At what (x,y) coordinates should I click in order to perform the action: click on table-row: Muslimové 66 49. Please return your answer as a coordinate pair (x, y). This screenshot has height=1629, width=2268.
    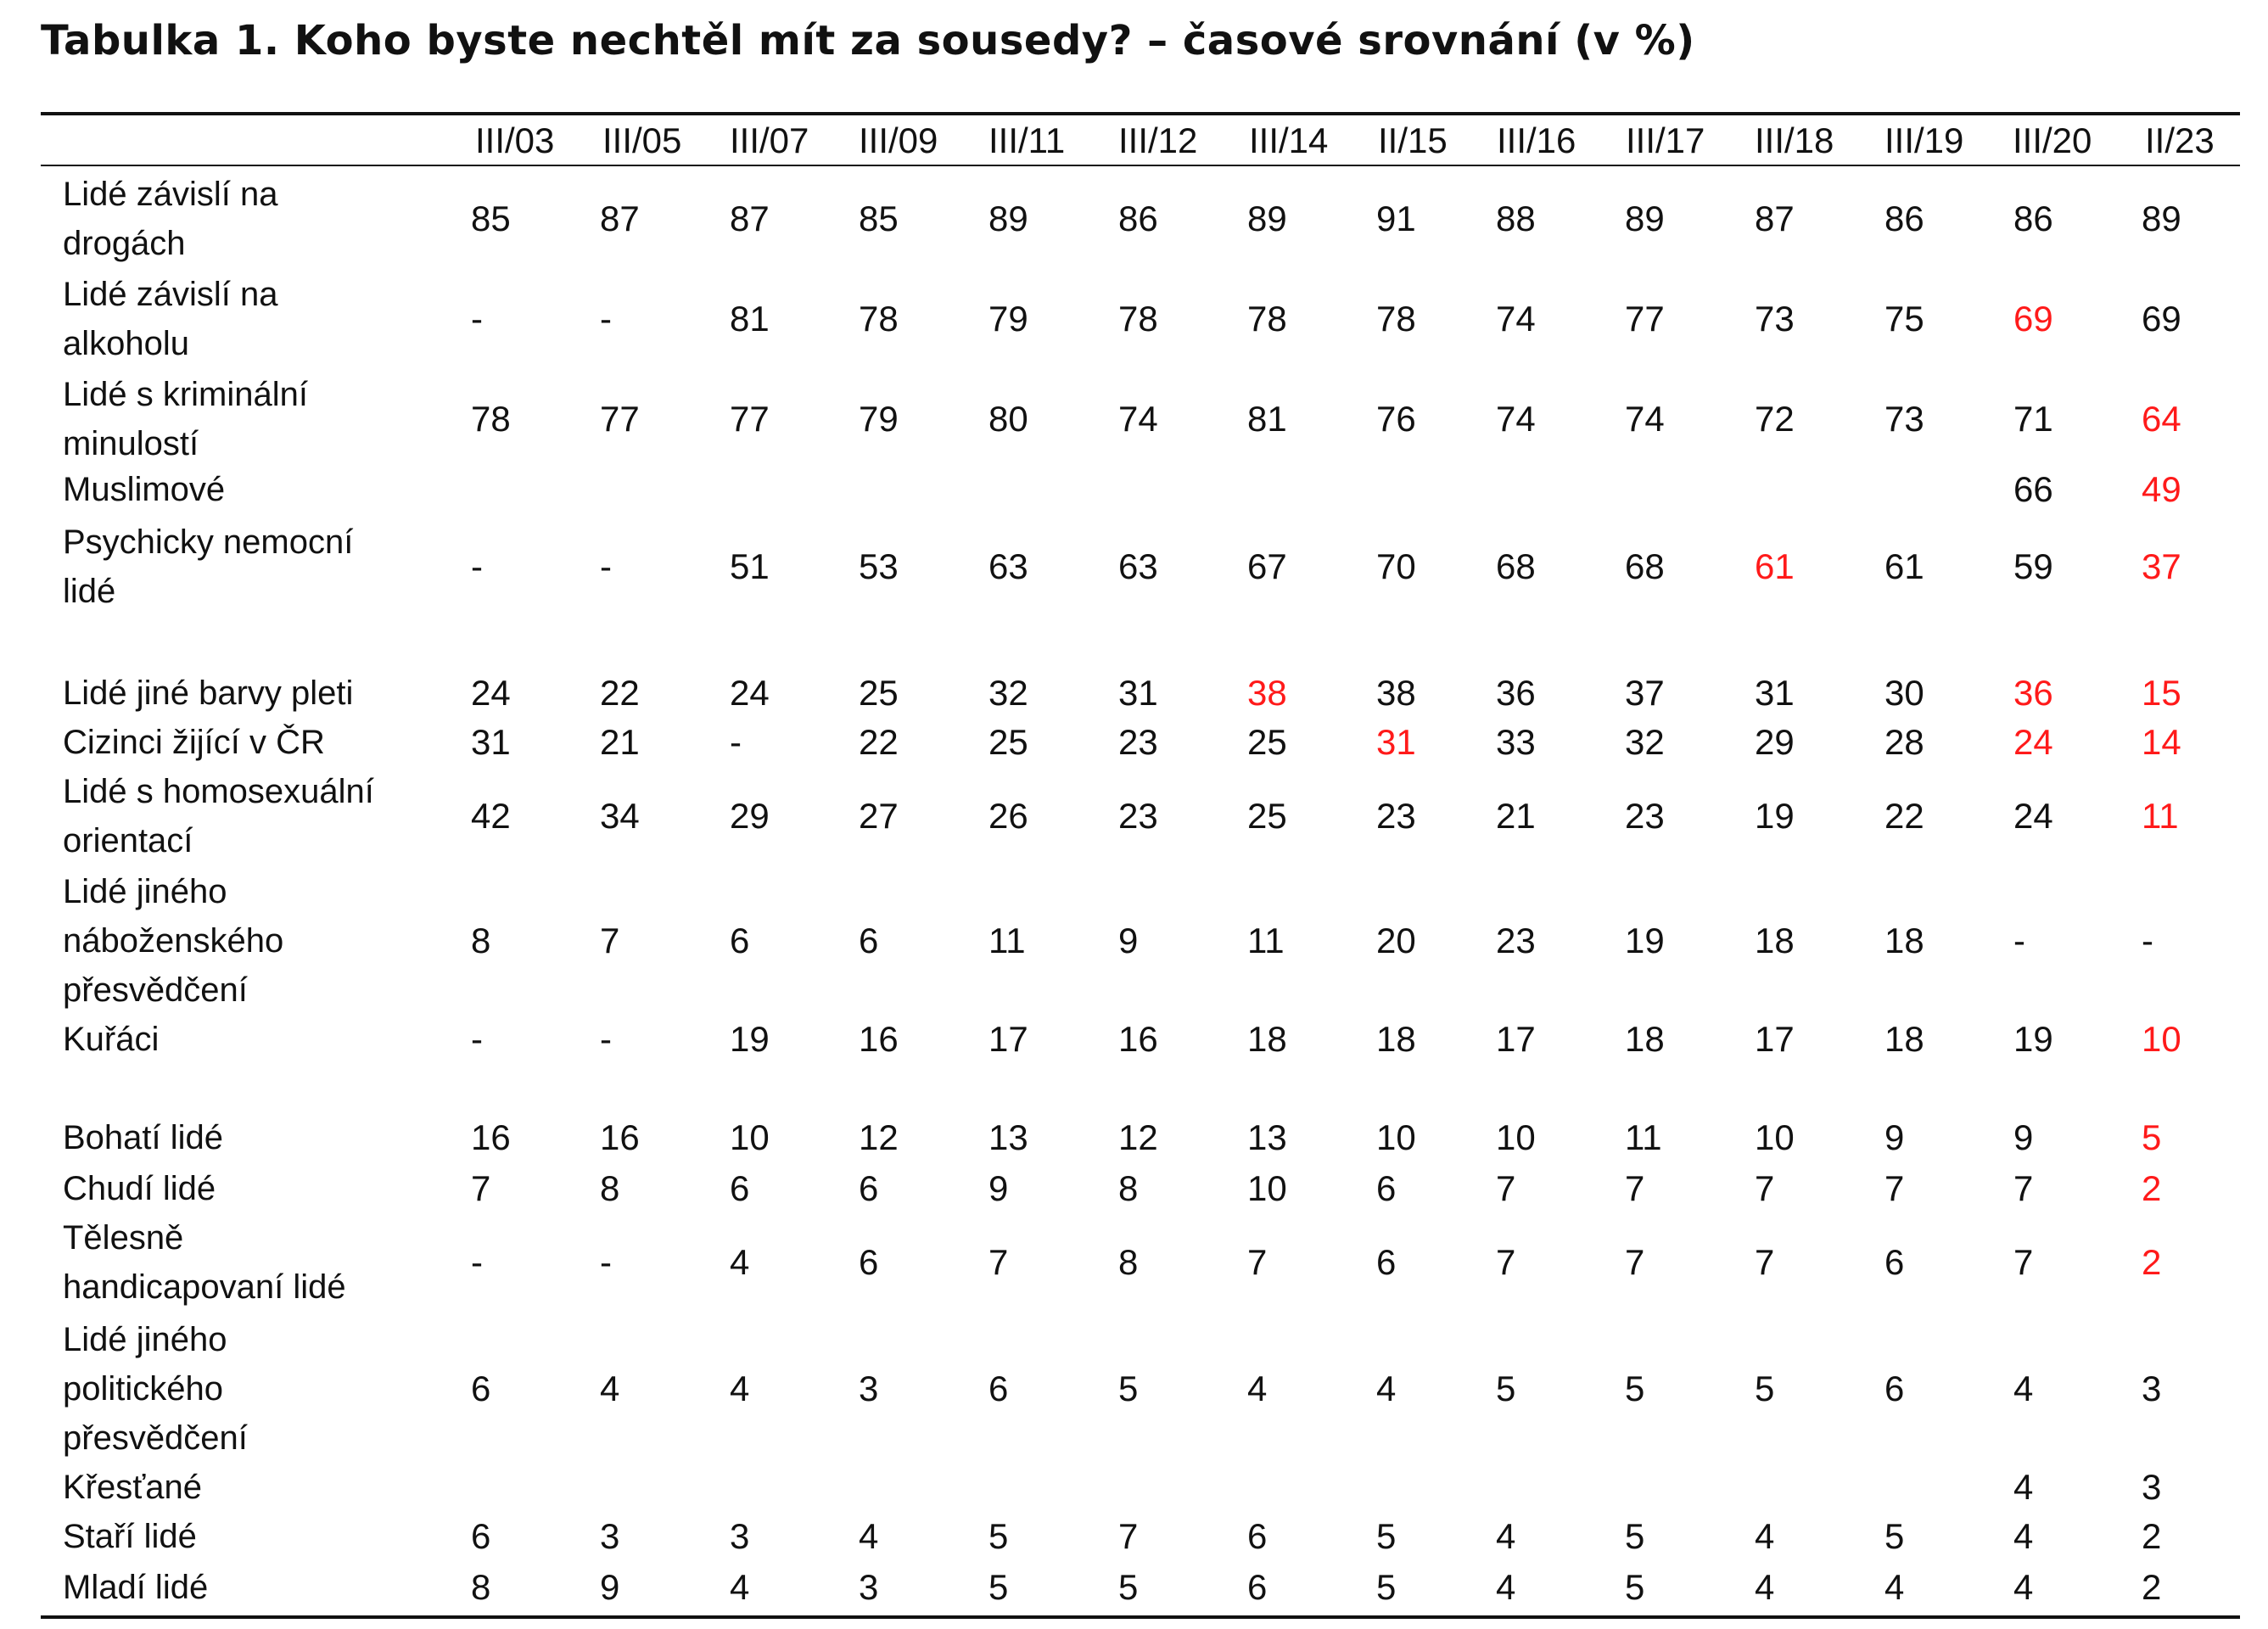
    Looking at the image, I should click on (1134, 489).